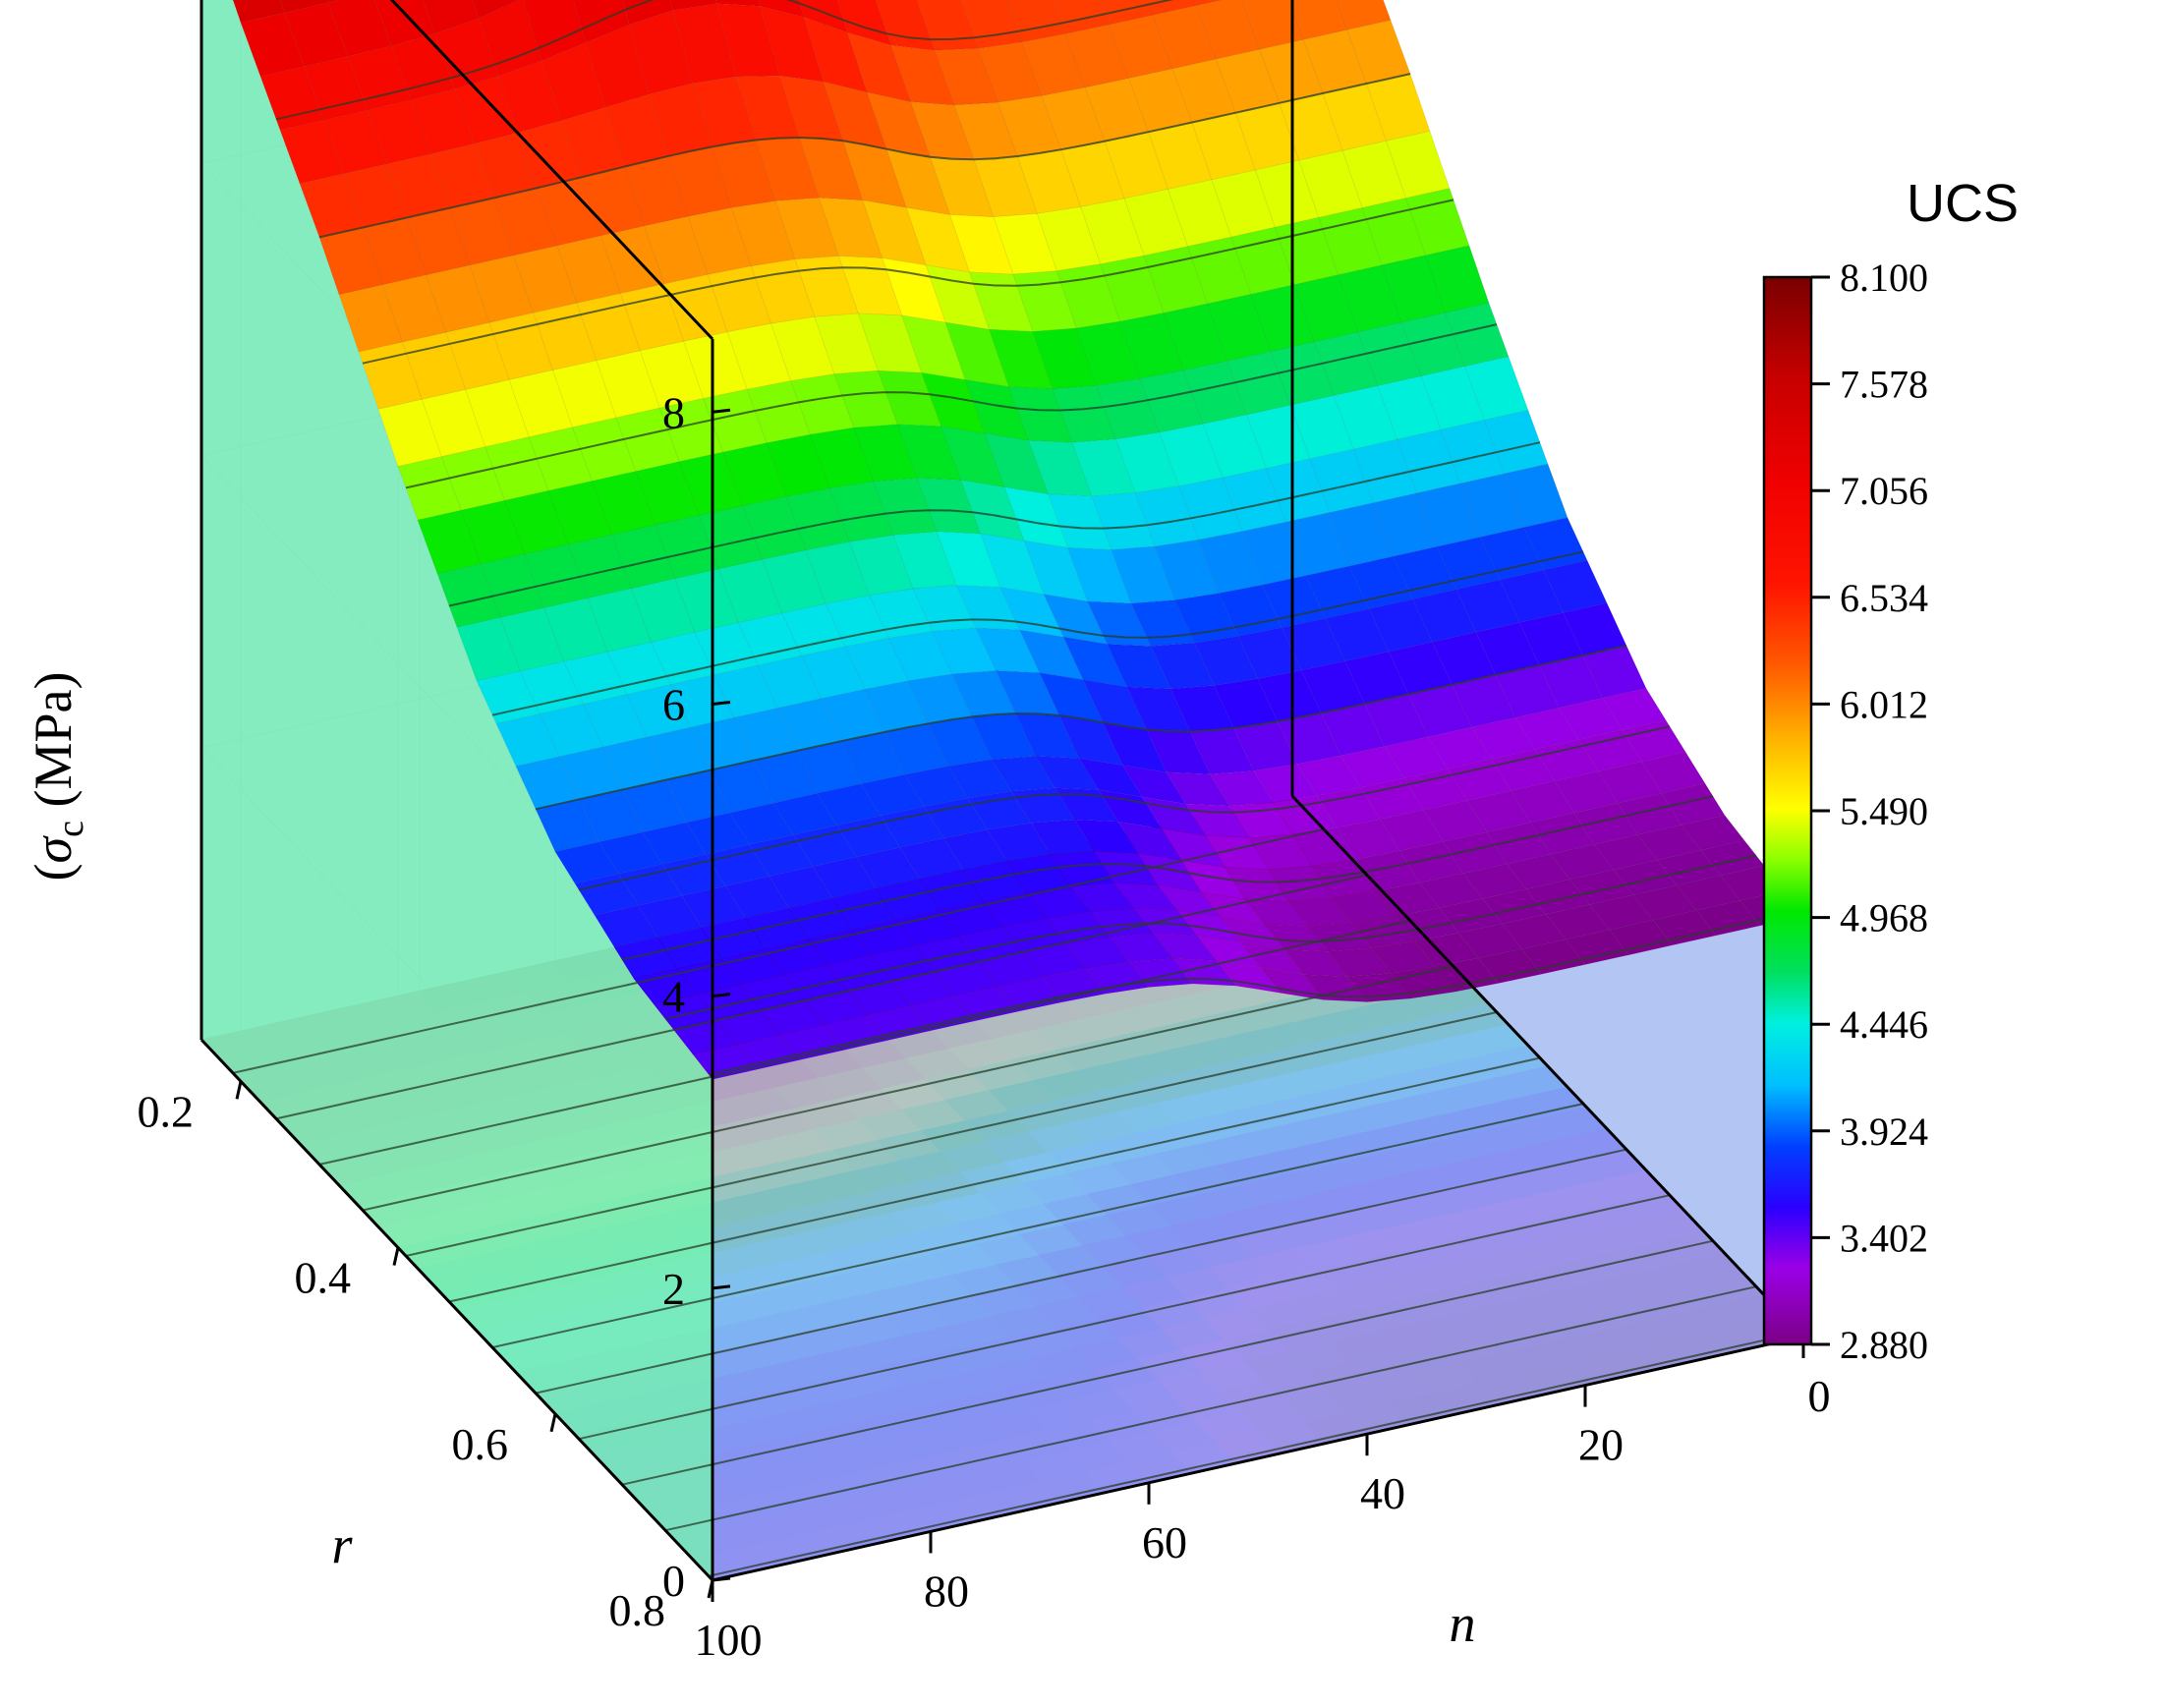 The height and width of the screenshot is (1708, 2166). I want to click on legend-level-label: 5.490, so click(1884, 811).